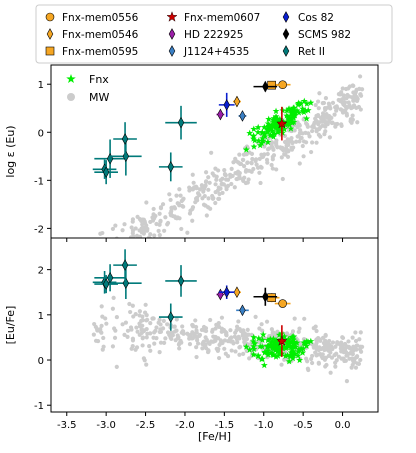 The height and width of the screenshot is (453, 416). I want to click on legend-label: Ret II, so click(311, 52).